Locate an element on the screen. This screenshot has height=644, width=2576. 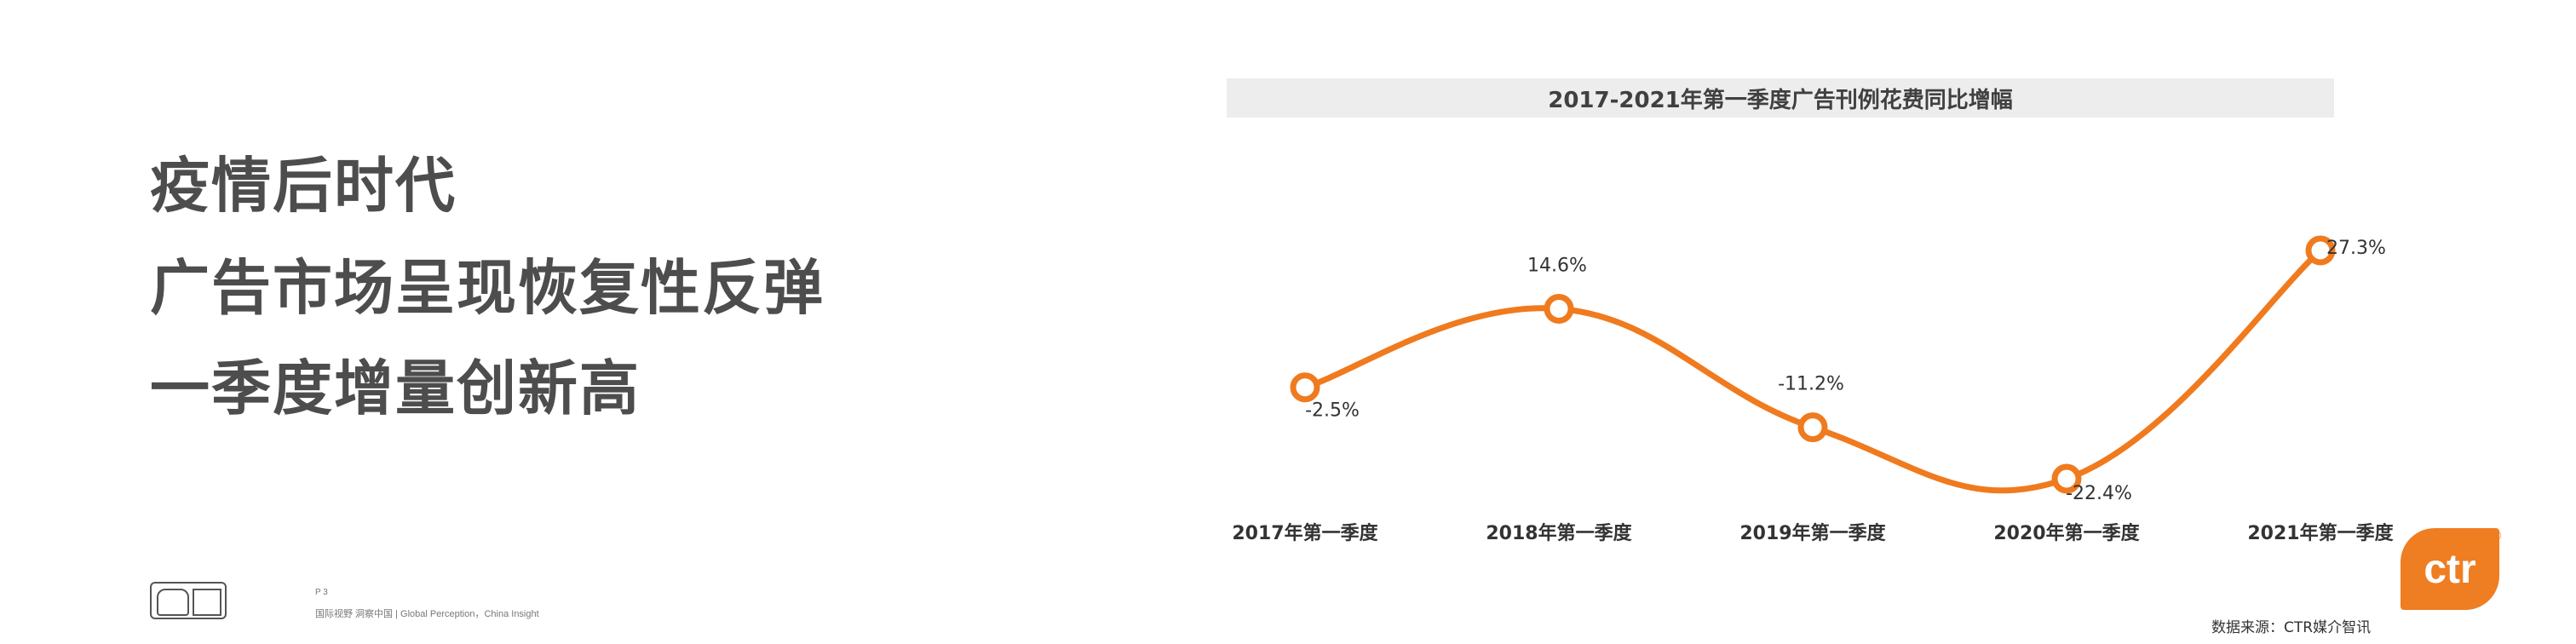
data-label: 27.3% is located at coordinates (2356, 249).